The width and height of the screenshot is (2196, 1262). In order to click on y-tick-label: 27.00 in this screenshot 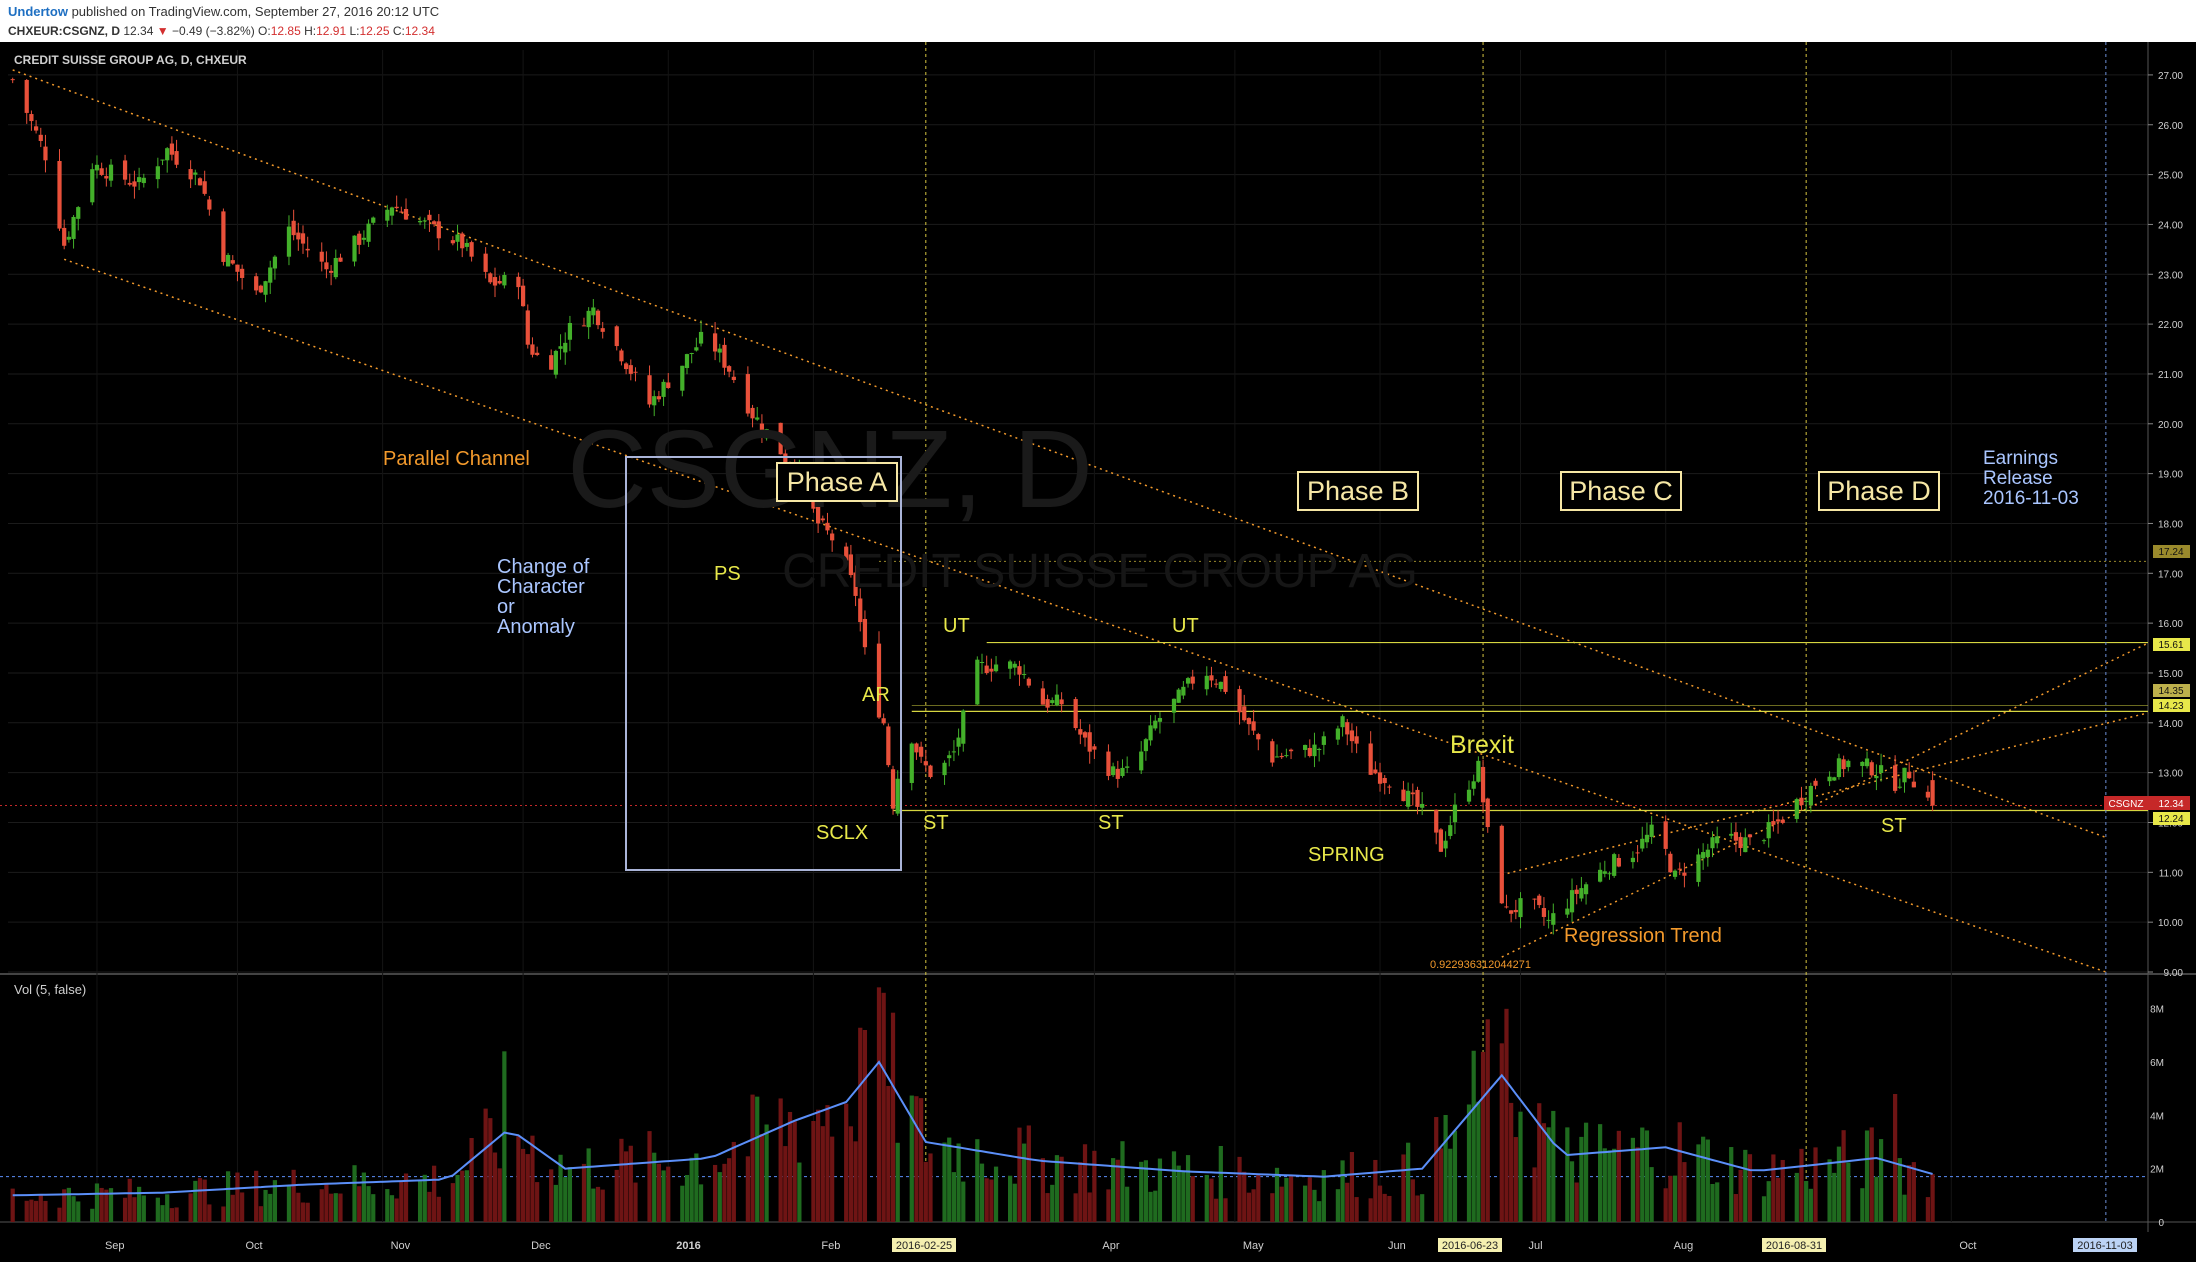, I will do `click(2170, 76)`.